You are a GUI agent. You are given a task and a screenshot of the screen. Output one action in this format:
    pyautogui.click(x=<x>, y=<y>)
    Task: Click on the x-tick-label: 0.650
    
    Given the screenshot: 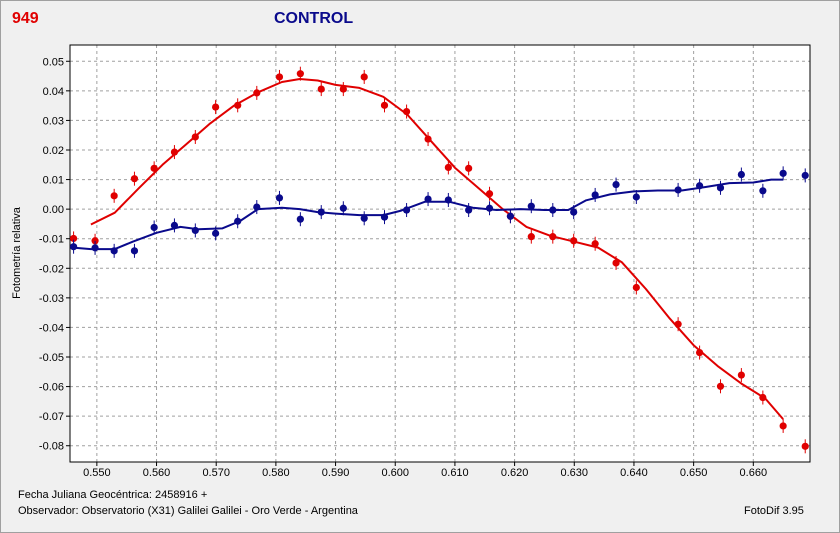 What is the action you would take?
    pyautogui.click(x=694, y=473)
    